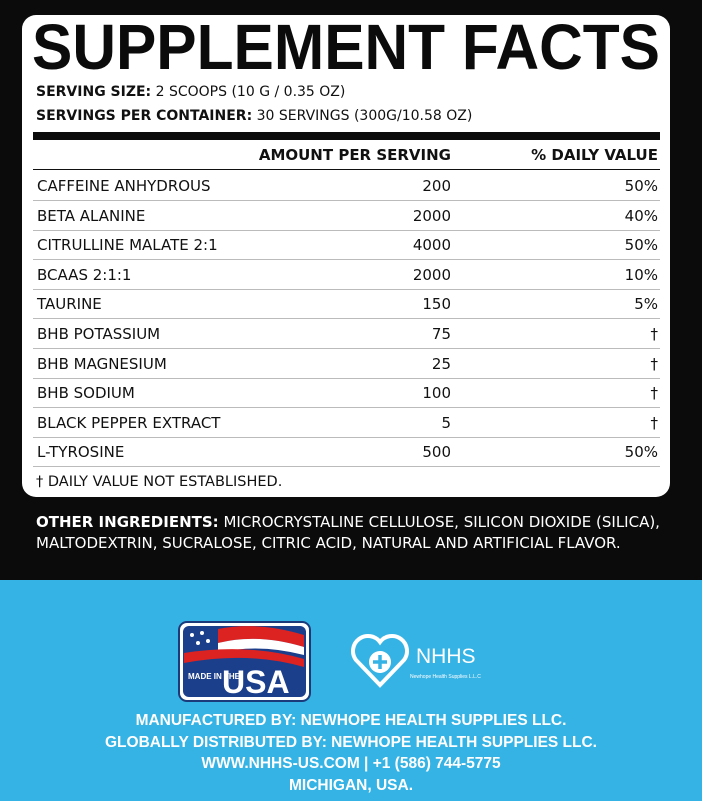 Image resolution: width=702 pixels, height=801 pixels. Describe the element at coordinates (250, 92) in the screenshot. I see `serving-size-value: 2 SCOOPS (10 G / 0.35 OZ)` at that location.